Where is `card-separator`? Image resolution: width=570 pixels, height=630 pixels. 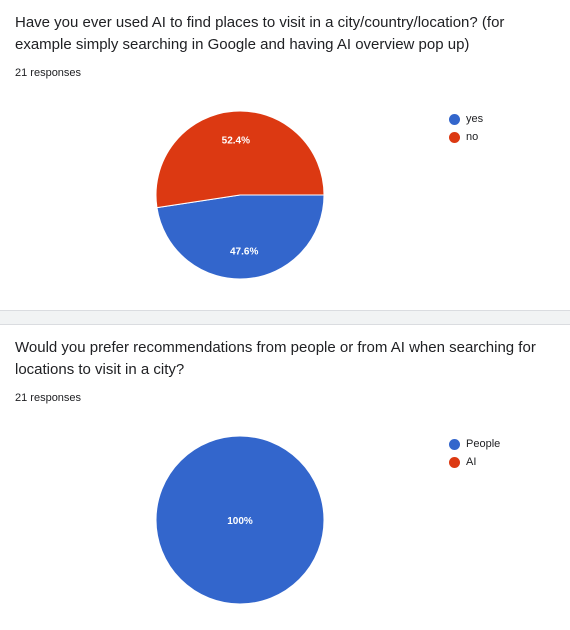
card-separator is located at coordinates (285, 317).